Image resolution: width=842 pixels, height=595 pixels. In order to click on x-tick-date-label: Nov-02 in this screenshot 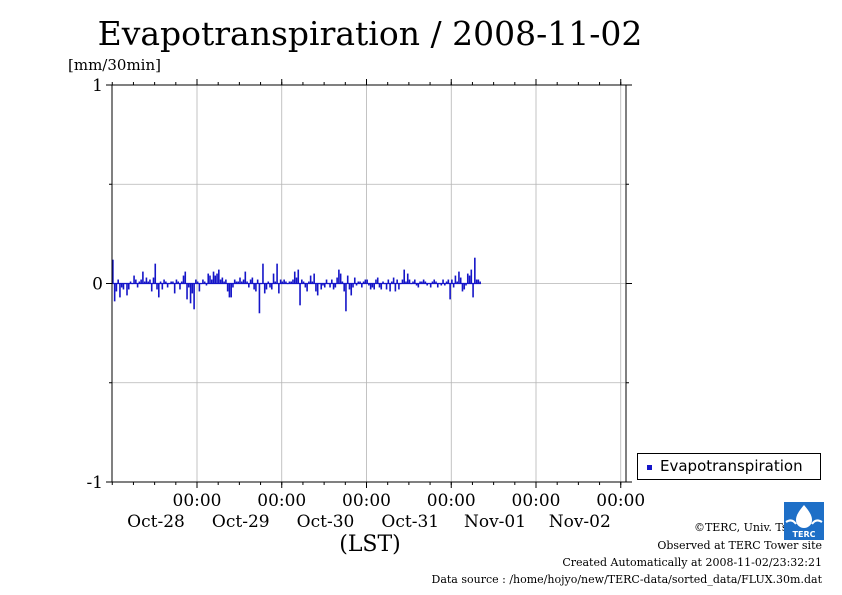, I will do `click(580, 522)`.